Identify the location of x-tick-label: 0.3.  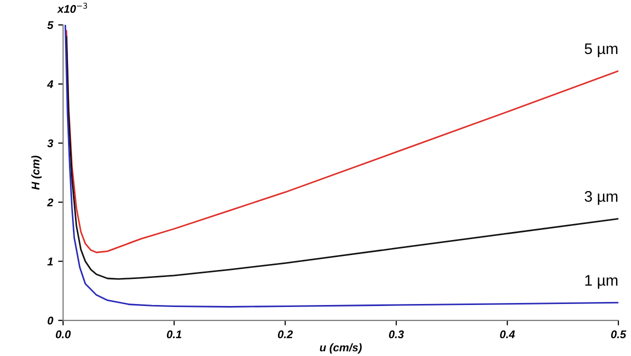
(396, 334).